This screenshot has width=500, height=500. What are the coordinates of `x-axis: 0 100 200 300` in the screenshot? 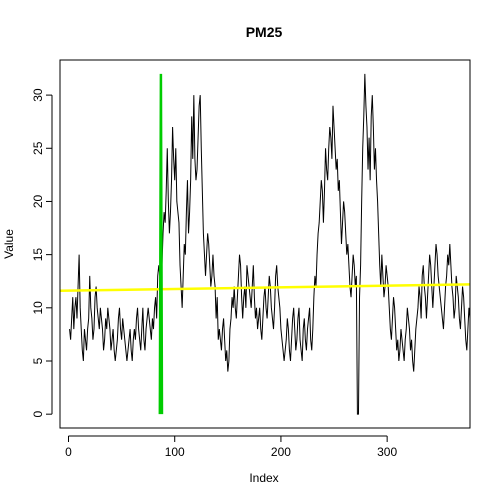 It's located at (231, 447).